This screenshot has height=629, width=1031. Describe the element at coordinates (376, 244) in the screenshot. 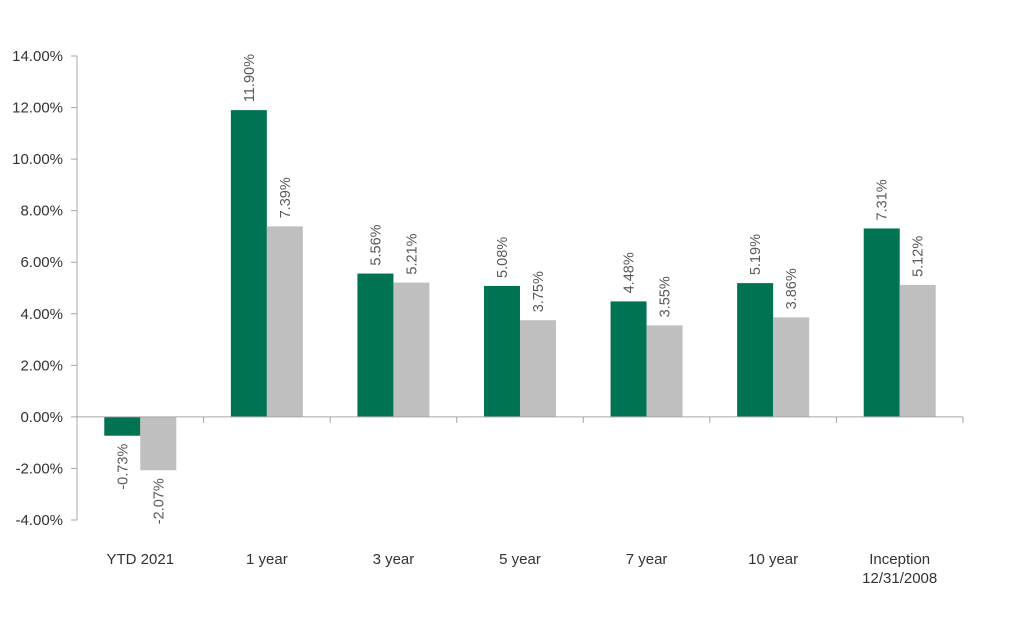

I see `data-label: 5.56%` at that location.